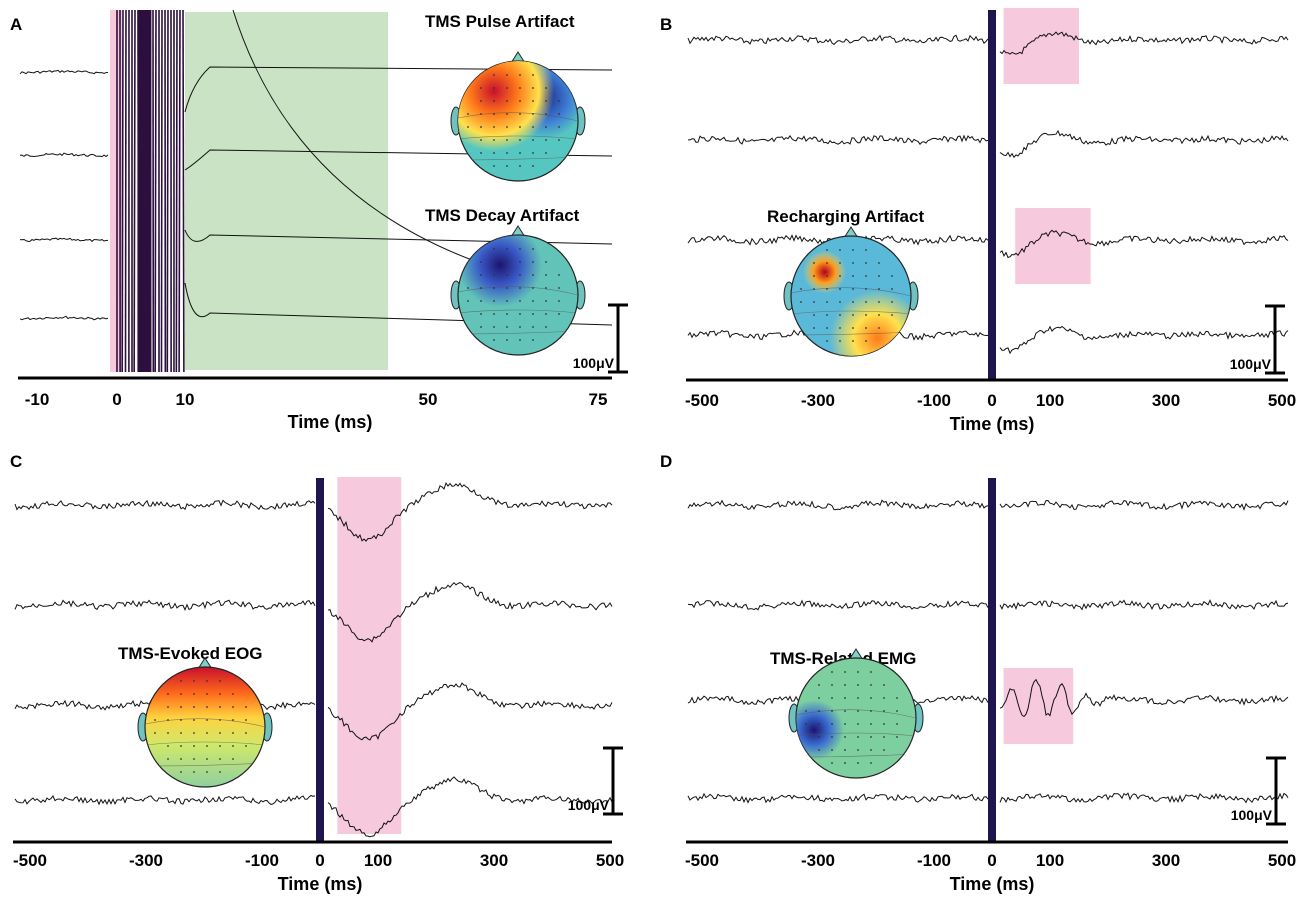  Describe the element at coordinates (146, 860) in the screenshot. I see `tick-label: -300` at that location.